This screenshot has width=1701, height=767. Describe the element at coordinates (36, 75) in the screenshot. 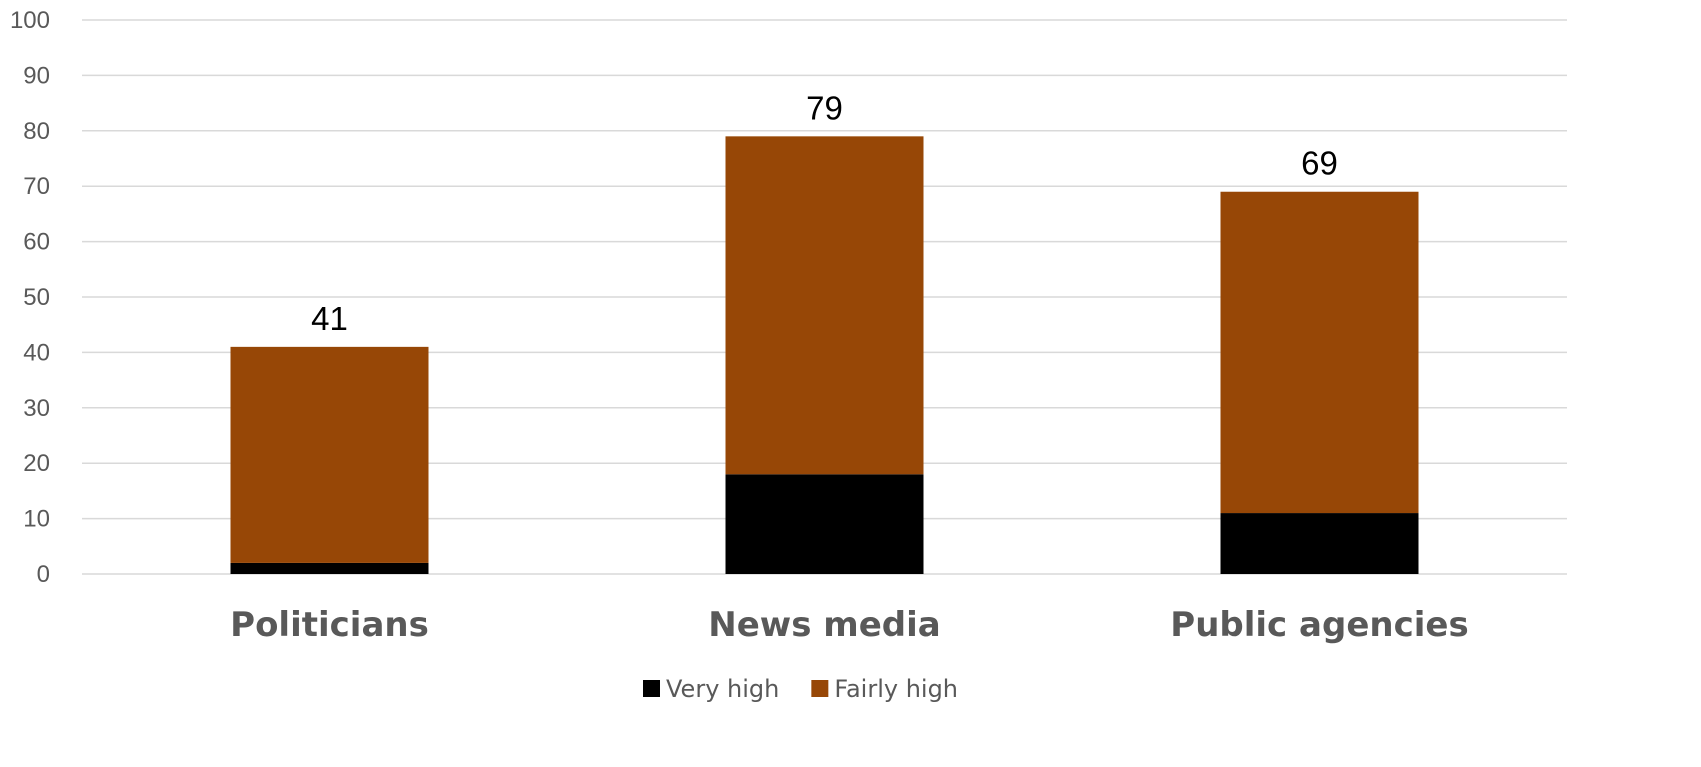

I see `y-tick-label: 90` at that location.